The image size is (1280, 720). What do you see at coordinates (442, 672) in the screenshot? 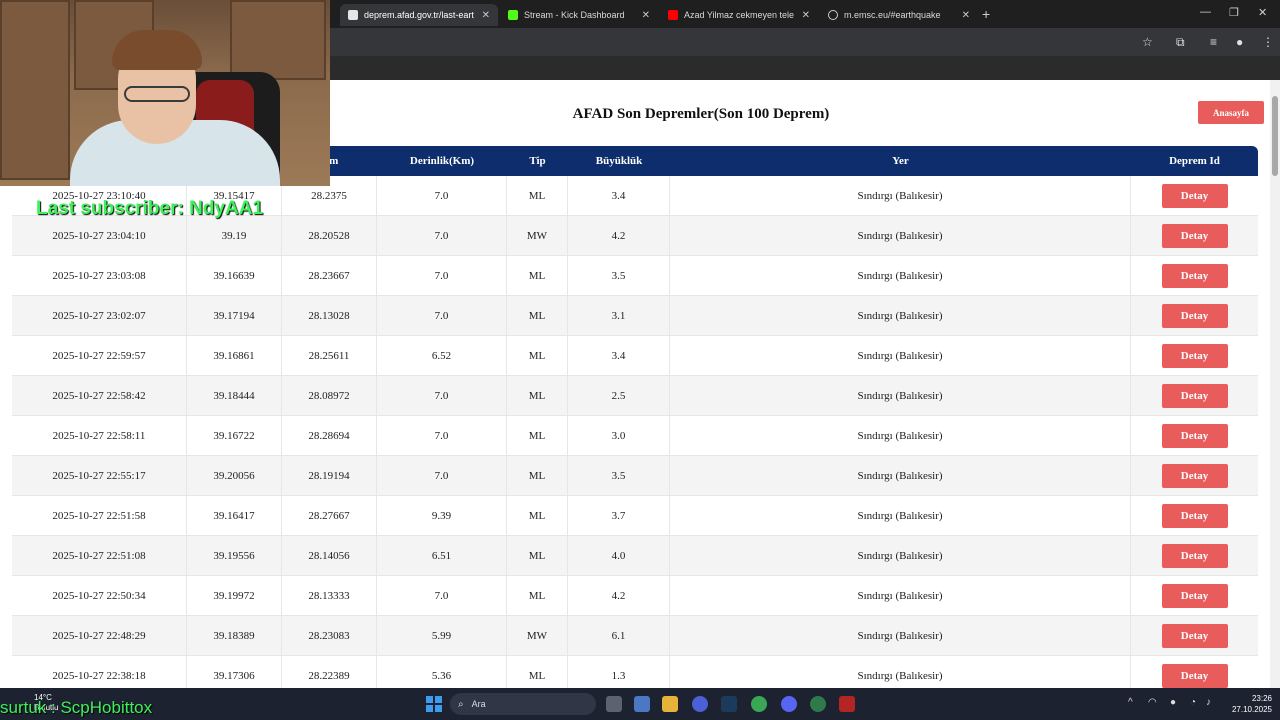
I see `cell-depth: 5.36` at bounding box center [442, 672].